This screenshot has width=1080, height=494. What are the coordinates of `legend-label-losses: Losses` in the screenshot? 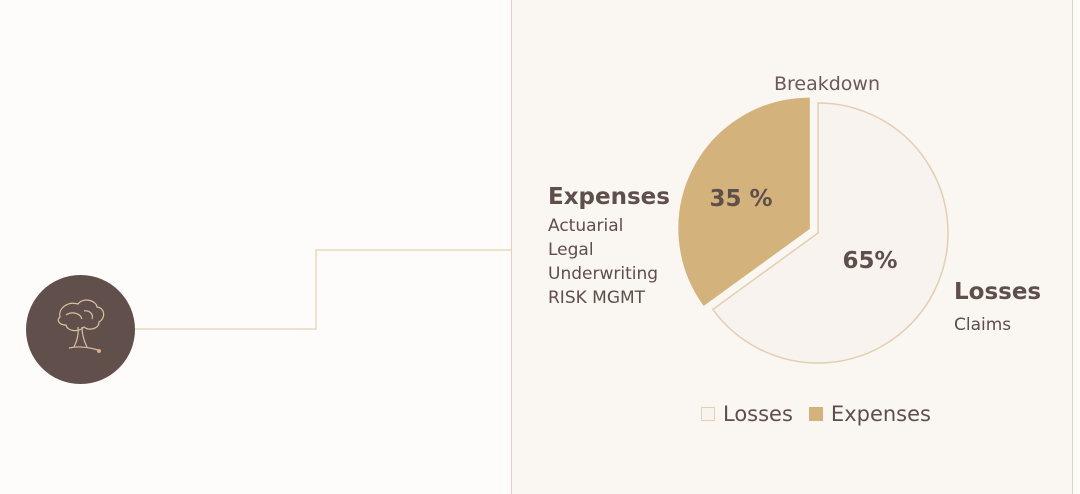 It's located at (758, 414).